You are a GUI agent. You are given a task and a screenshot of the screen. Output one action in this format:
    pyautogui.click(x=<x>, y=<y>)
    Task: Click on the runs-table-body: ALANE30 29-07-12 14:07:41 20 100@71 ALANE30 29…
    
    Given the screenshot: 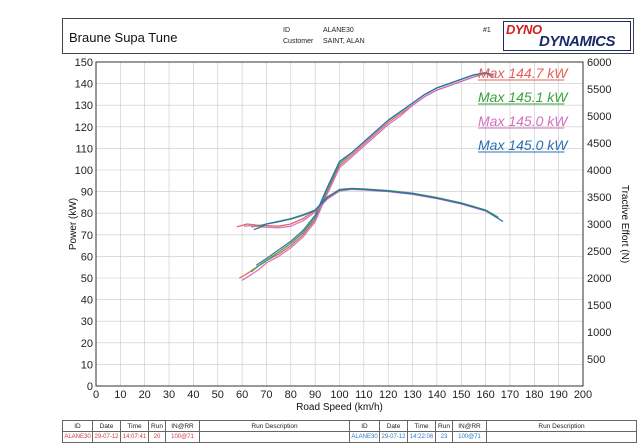 What is the action you would take?
    pyautogui.click(x=349, y=437)
    